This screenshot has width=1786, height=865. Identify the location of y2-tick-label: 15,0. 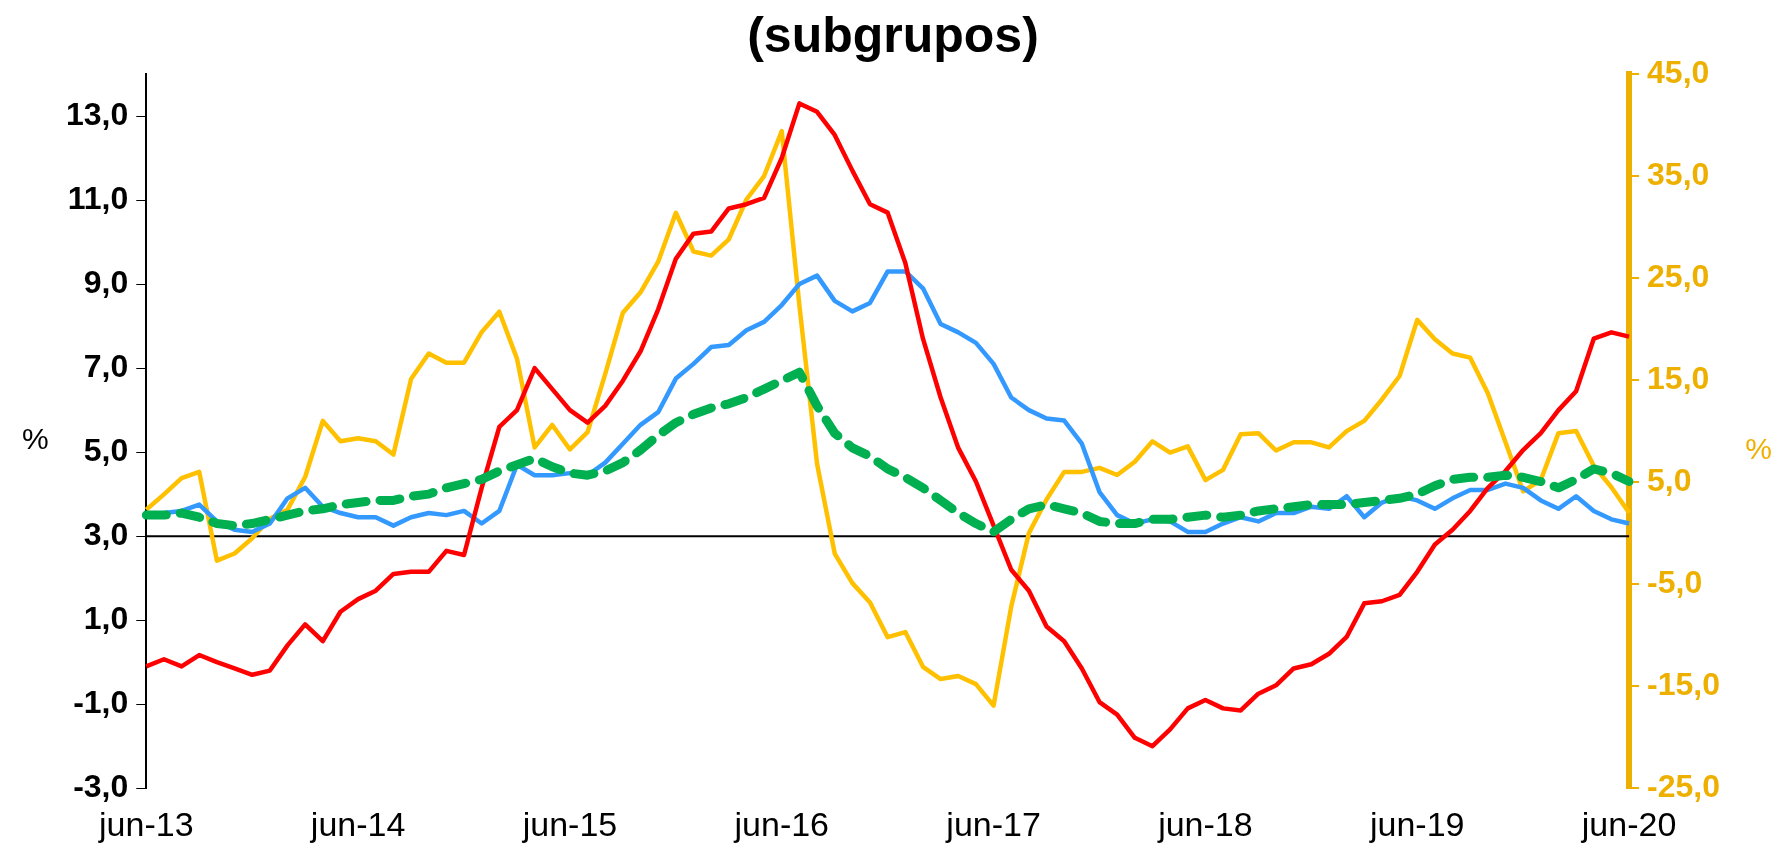
(1678, 377).